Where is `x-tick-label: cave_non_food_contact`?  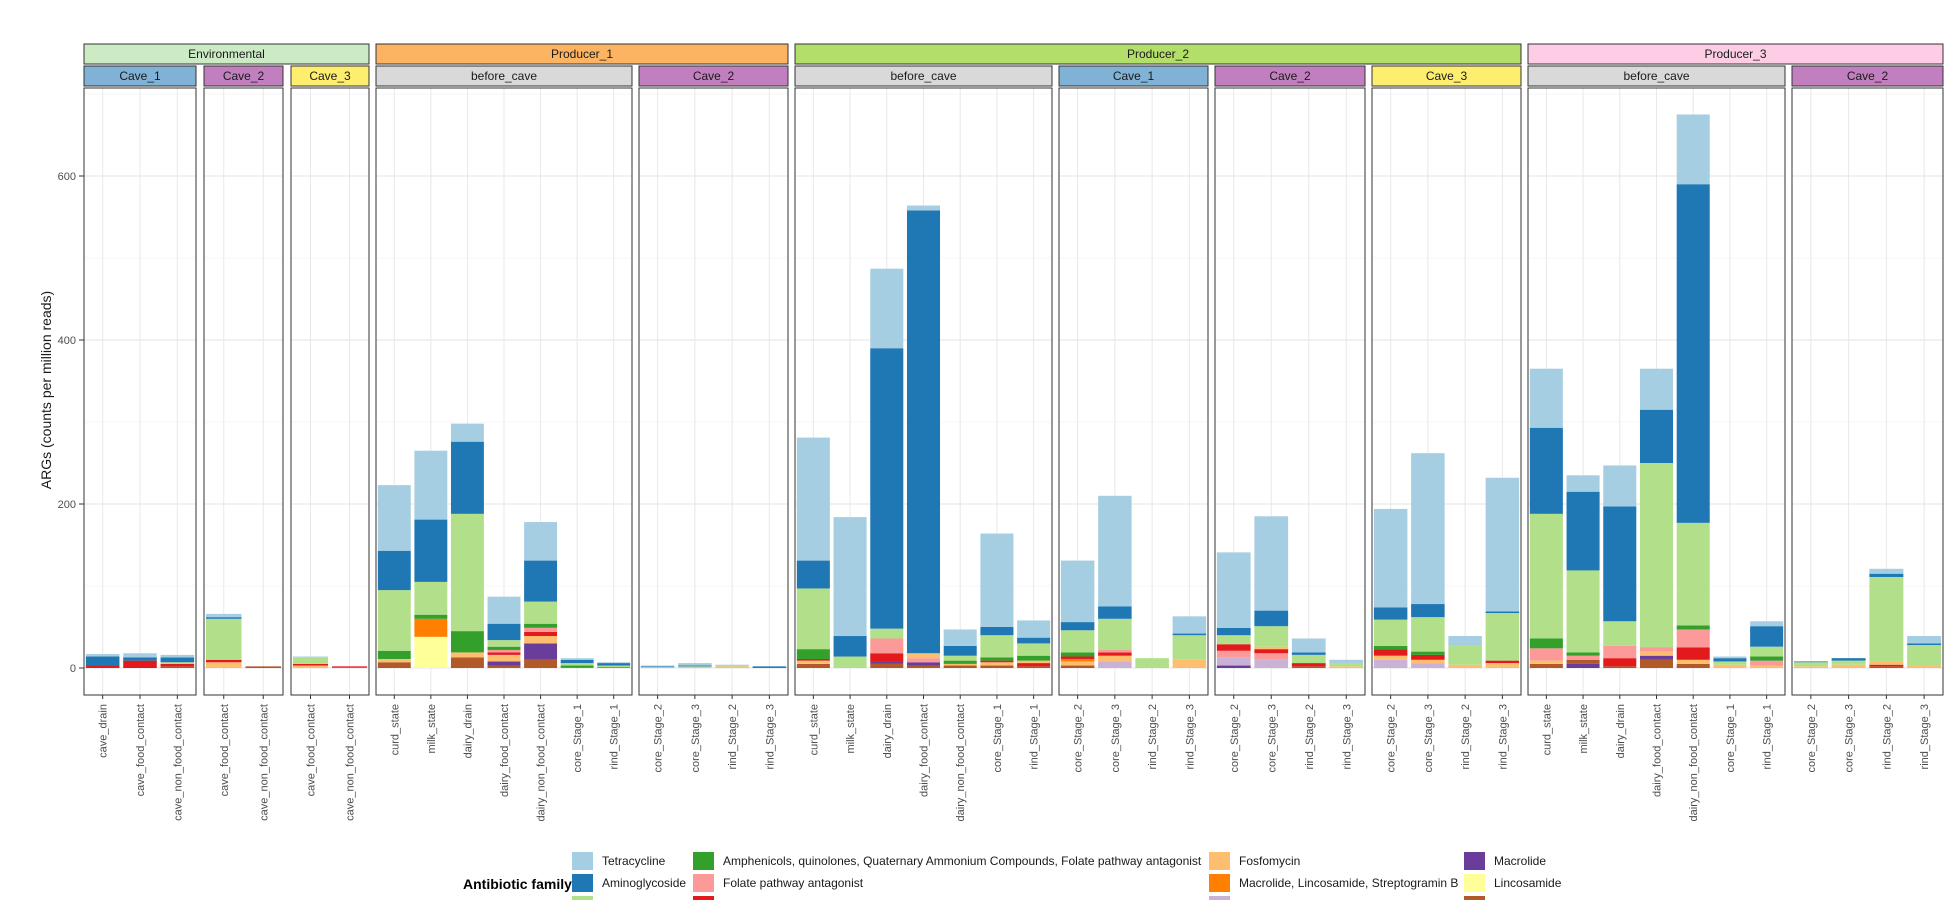
x-tick-label: cave_non_food_contact is located at coordinates (351, 762).